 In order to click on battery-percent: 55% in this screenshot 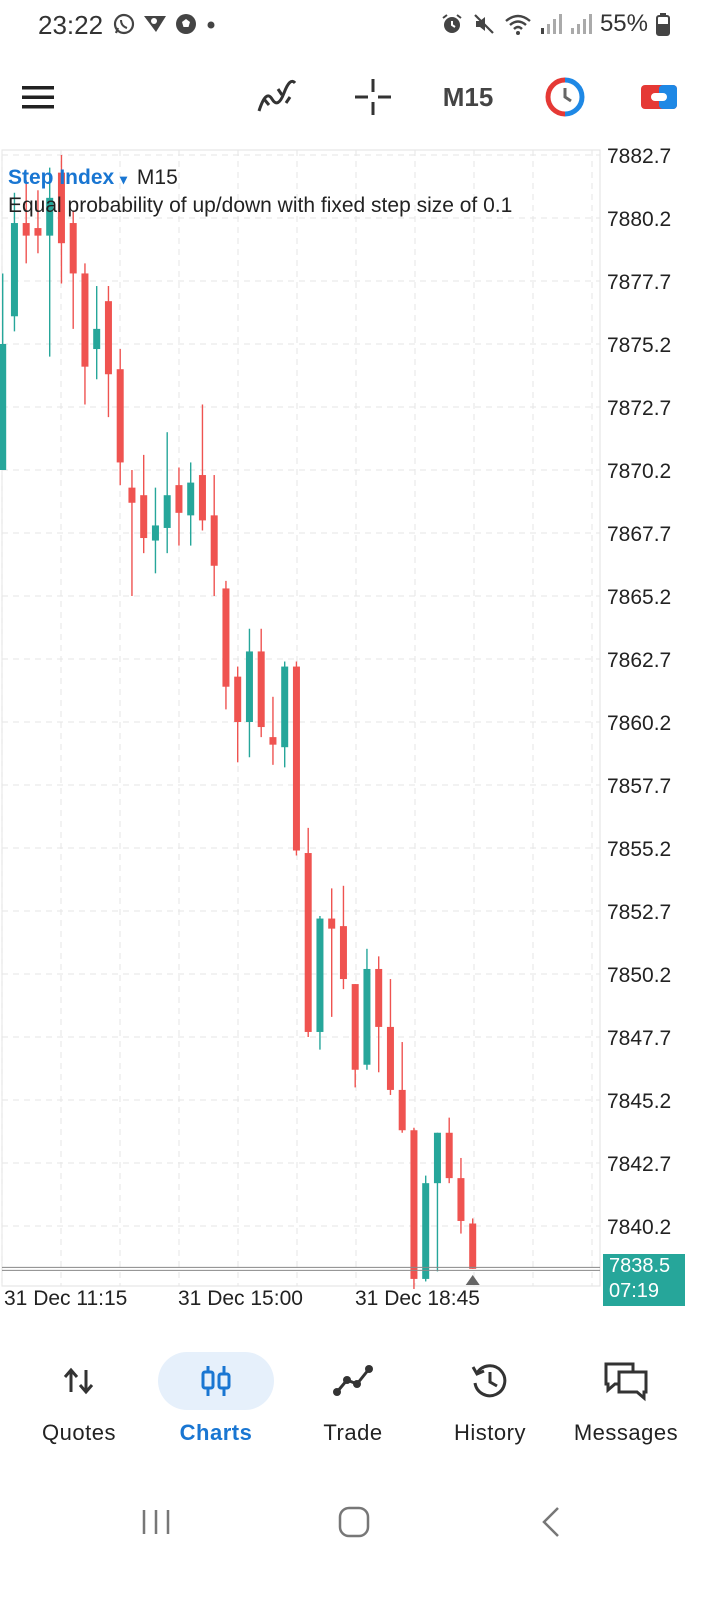, I will do `click(623, 23)`.